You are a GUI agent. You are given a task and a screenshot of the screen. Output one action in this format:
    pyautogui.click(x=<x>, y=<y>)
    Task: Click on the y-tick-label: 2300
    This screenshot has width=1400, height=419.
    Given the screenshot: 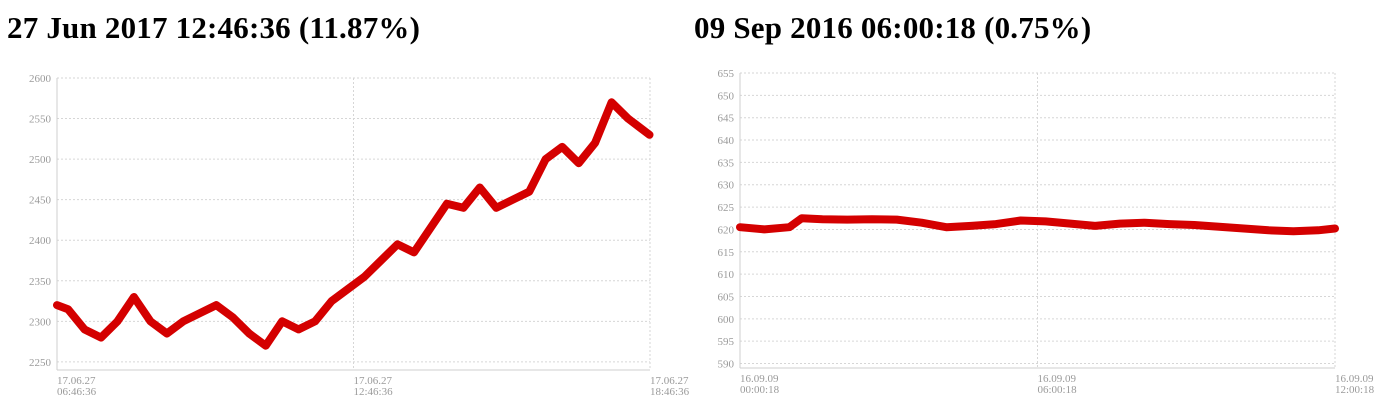 What is the action you would take?
    pyautogui.click(x=40, y=322)
    